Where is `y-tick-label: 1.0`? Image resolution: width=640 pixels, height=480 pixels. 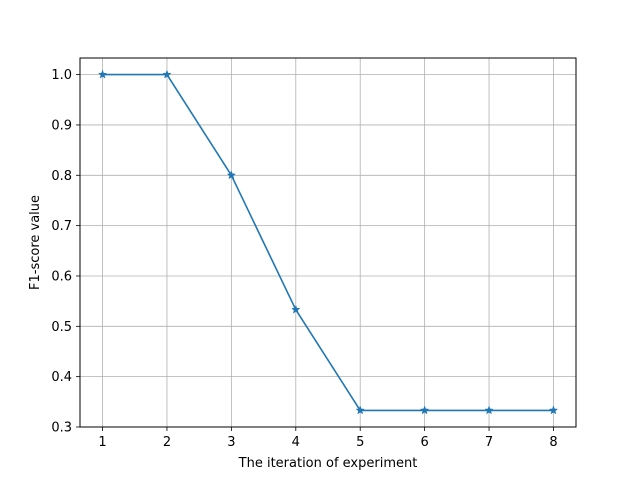
y-tick-label: 1.0 is located at coordinates (61, 75).